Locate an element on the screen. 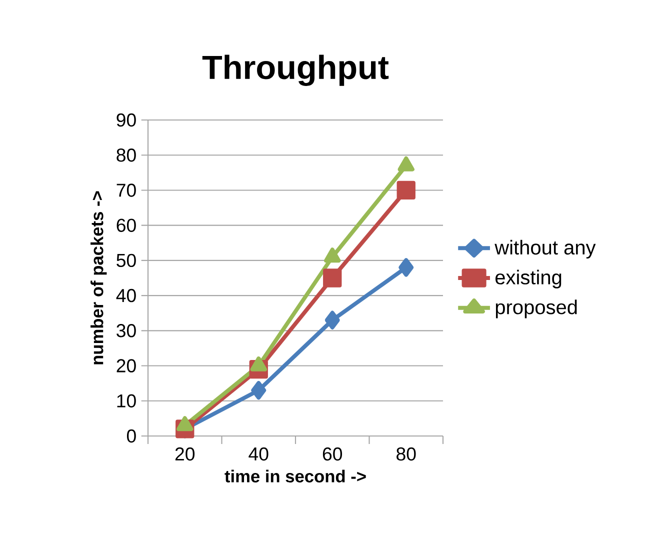  y-tick-label: 0 is located at coordinates (131, 436).